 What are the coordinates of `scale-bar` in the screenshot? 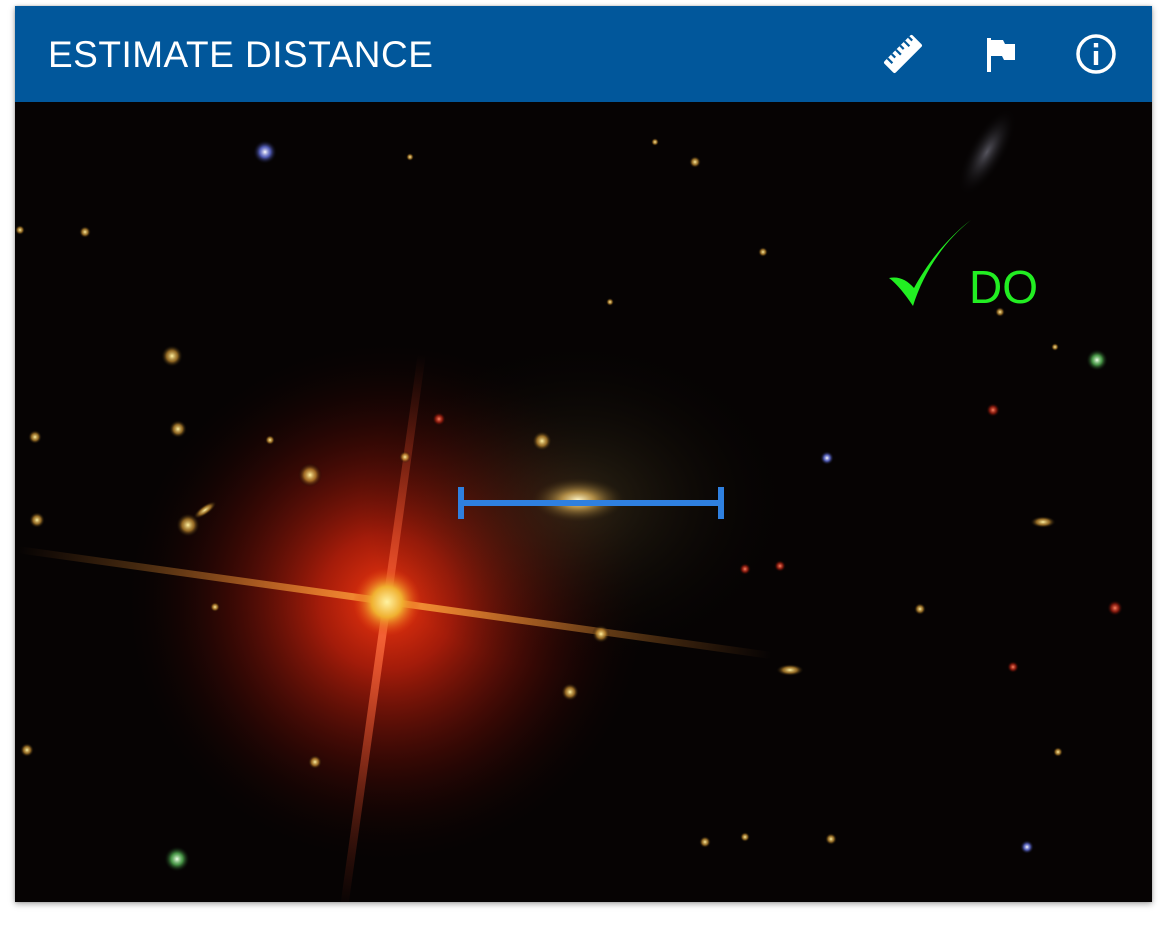 It's located at (593, 503).